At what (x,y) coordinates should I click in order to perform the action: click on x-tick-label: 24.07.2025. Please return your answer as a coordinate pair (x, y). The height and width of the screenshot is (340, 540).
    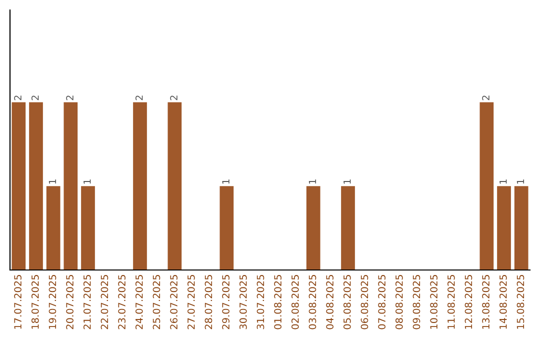
    Looking at the image, I should click on (139, 302).